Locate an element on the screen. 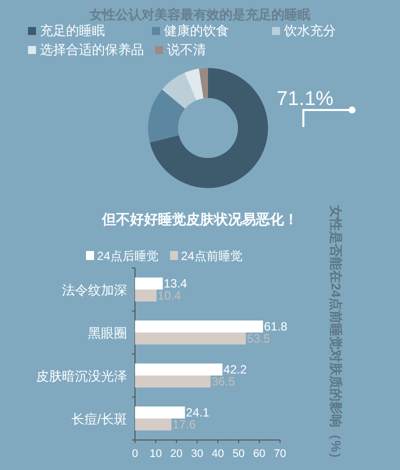 The height and width of the screenshot is (470, 400). x-tick-label: 70 is located at coordinates (280, 454).